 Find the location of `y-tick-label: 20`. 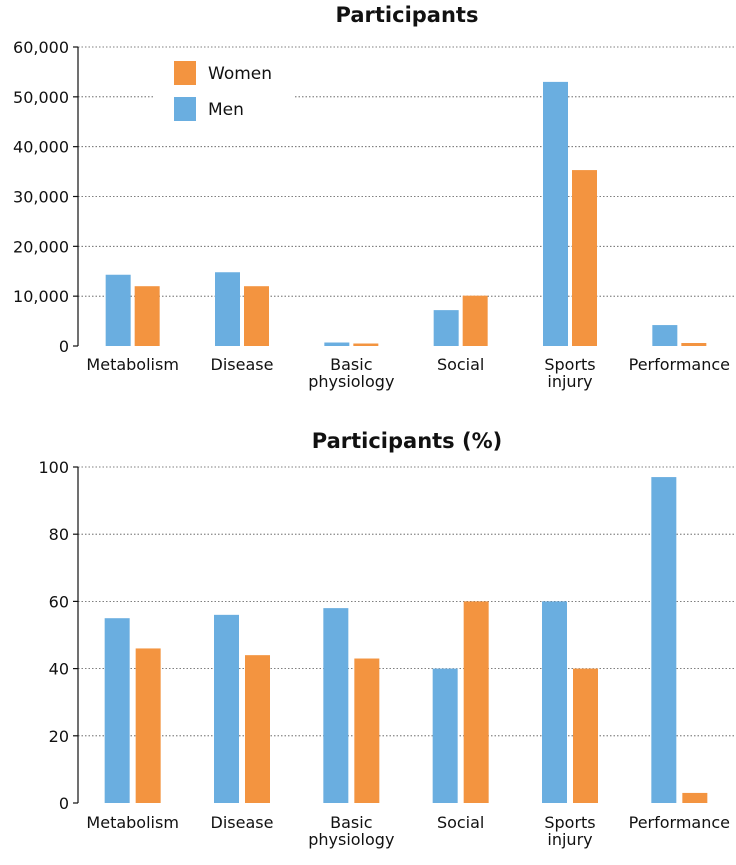

y-tick-label: 20 is located at coordinates (59, 736).